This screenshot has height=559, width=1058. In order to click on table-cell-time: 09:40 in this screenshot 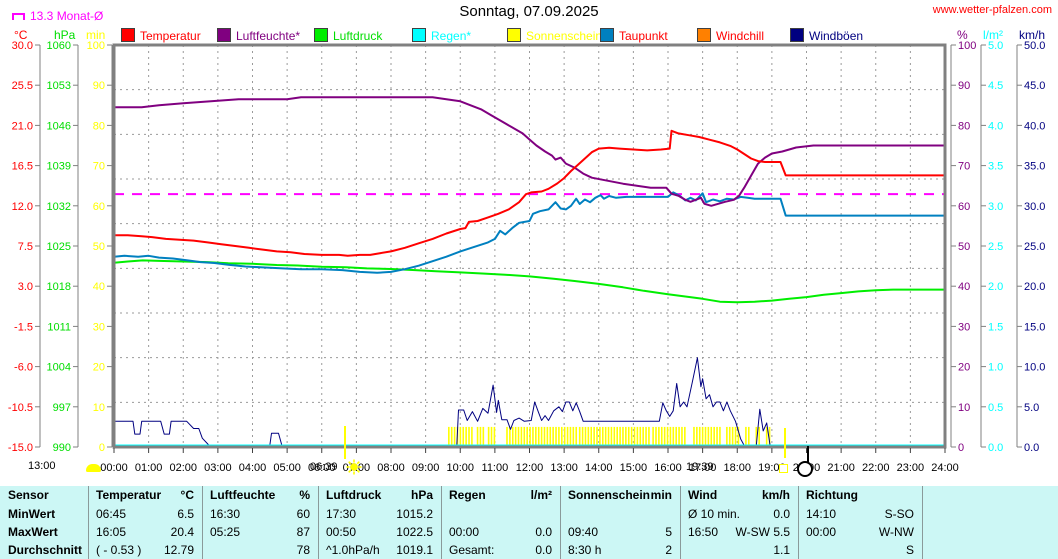, I will do `click(583, 532)`.